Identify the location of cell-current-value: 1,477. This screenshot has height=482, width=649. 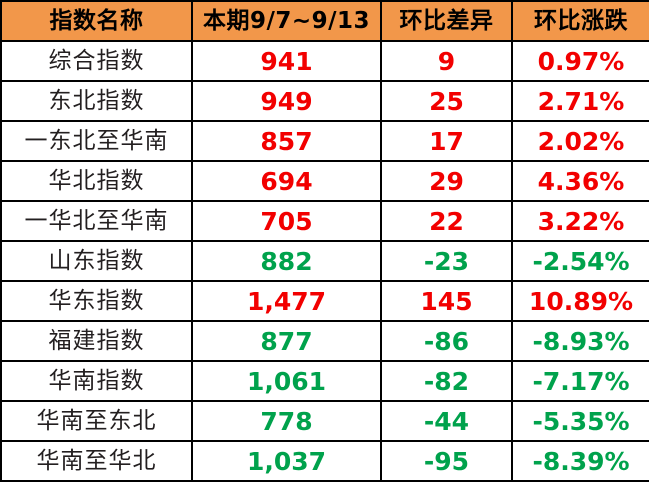
(286, 301).